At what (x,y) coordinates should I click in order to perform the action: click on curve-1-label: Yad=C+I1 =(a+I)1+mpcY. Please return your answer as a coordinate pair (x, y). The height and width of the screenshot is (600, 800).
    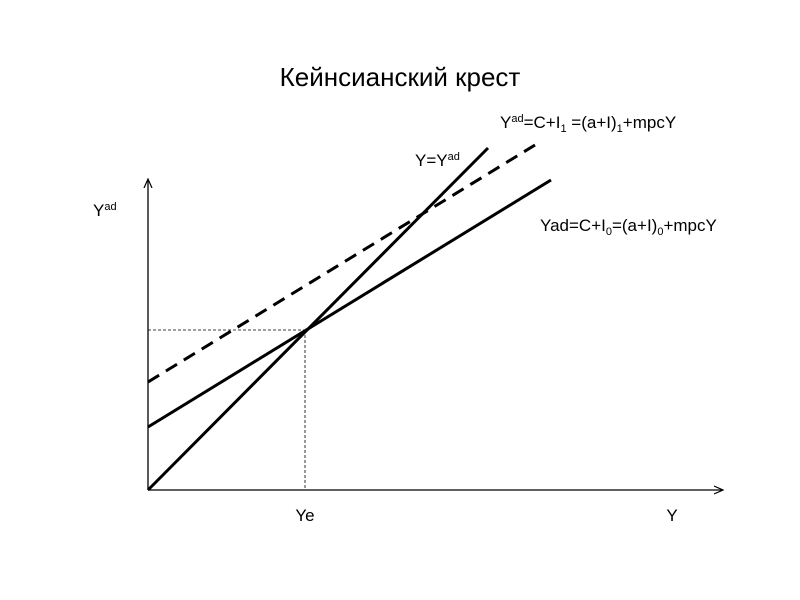
    Looking at the image, I should click on (588, 124).